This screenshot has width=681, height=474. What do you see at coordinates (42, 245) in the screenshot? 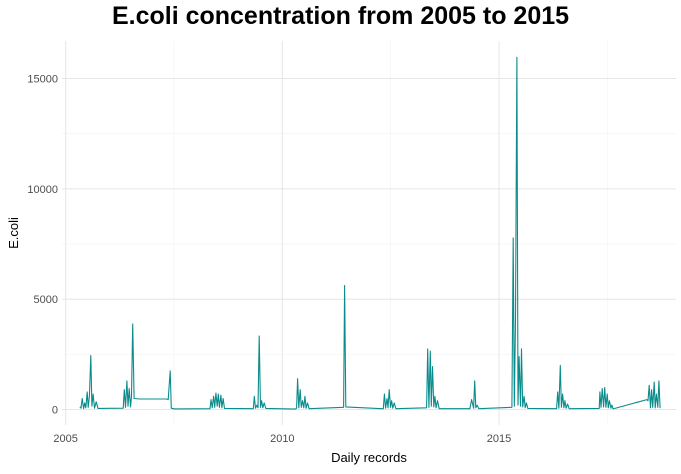
I see `y-tick-labels: 0 5000 10000 15000` at bounding box center [42, 245].